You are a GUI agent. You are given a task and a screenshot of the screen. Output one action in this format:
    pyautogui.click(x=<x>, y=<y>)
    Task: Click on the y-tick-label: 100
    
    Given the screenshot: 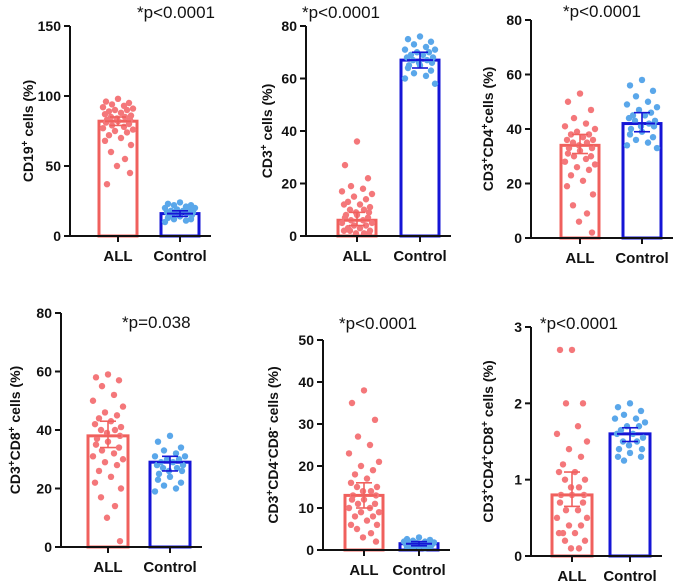 What is the action you would take?
    pyautogui.click(x=50, y=96)
    